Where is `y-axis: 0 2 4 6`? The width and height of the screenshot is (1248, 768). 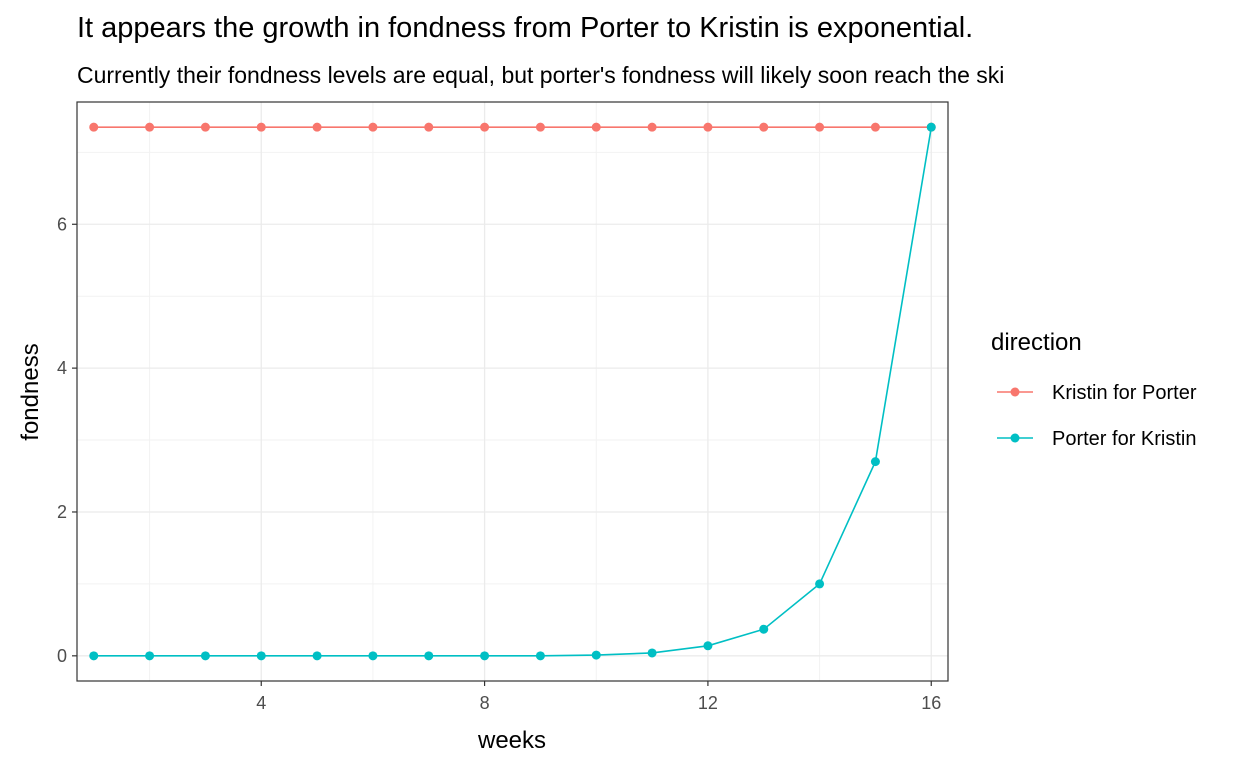
y-axis: 0 2 4 6 is located at coordinates (67, 440).